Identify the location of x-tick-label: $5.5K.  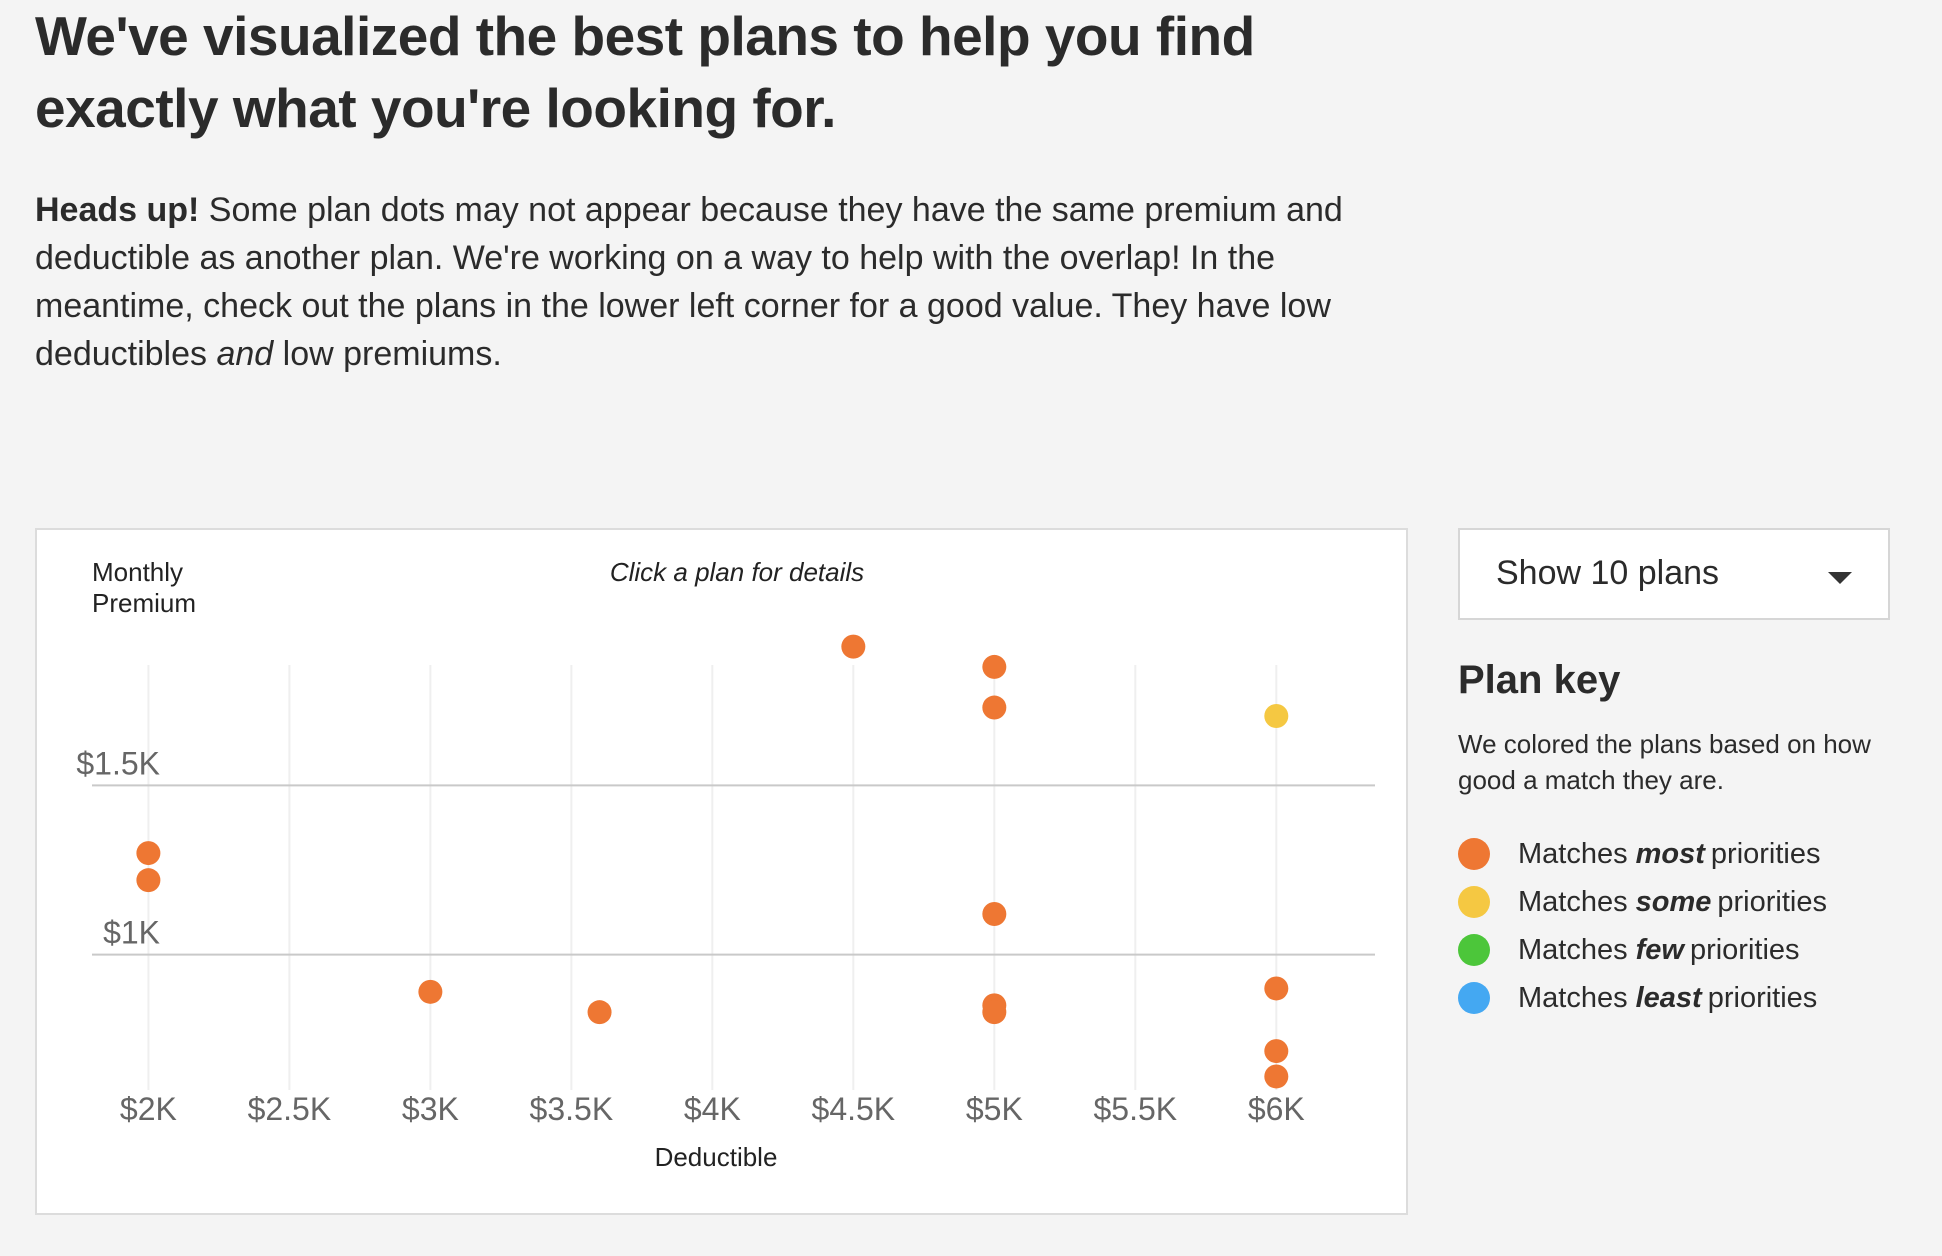
(1136, 1109).